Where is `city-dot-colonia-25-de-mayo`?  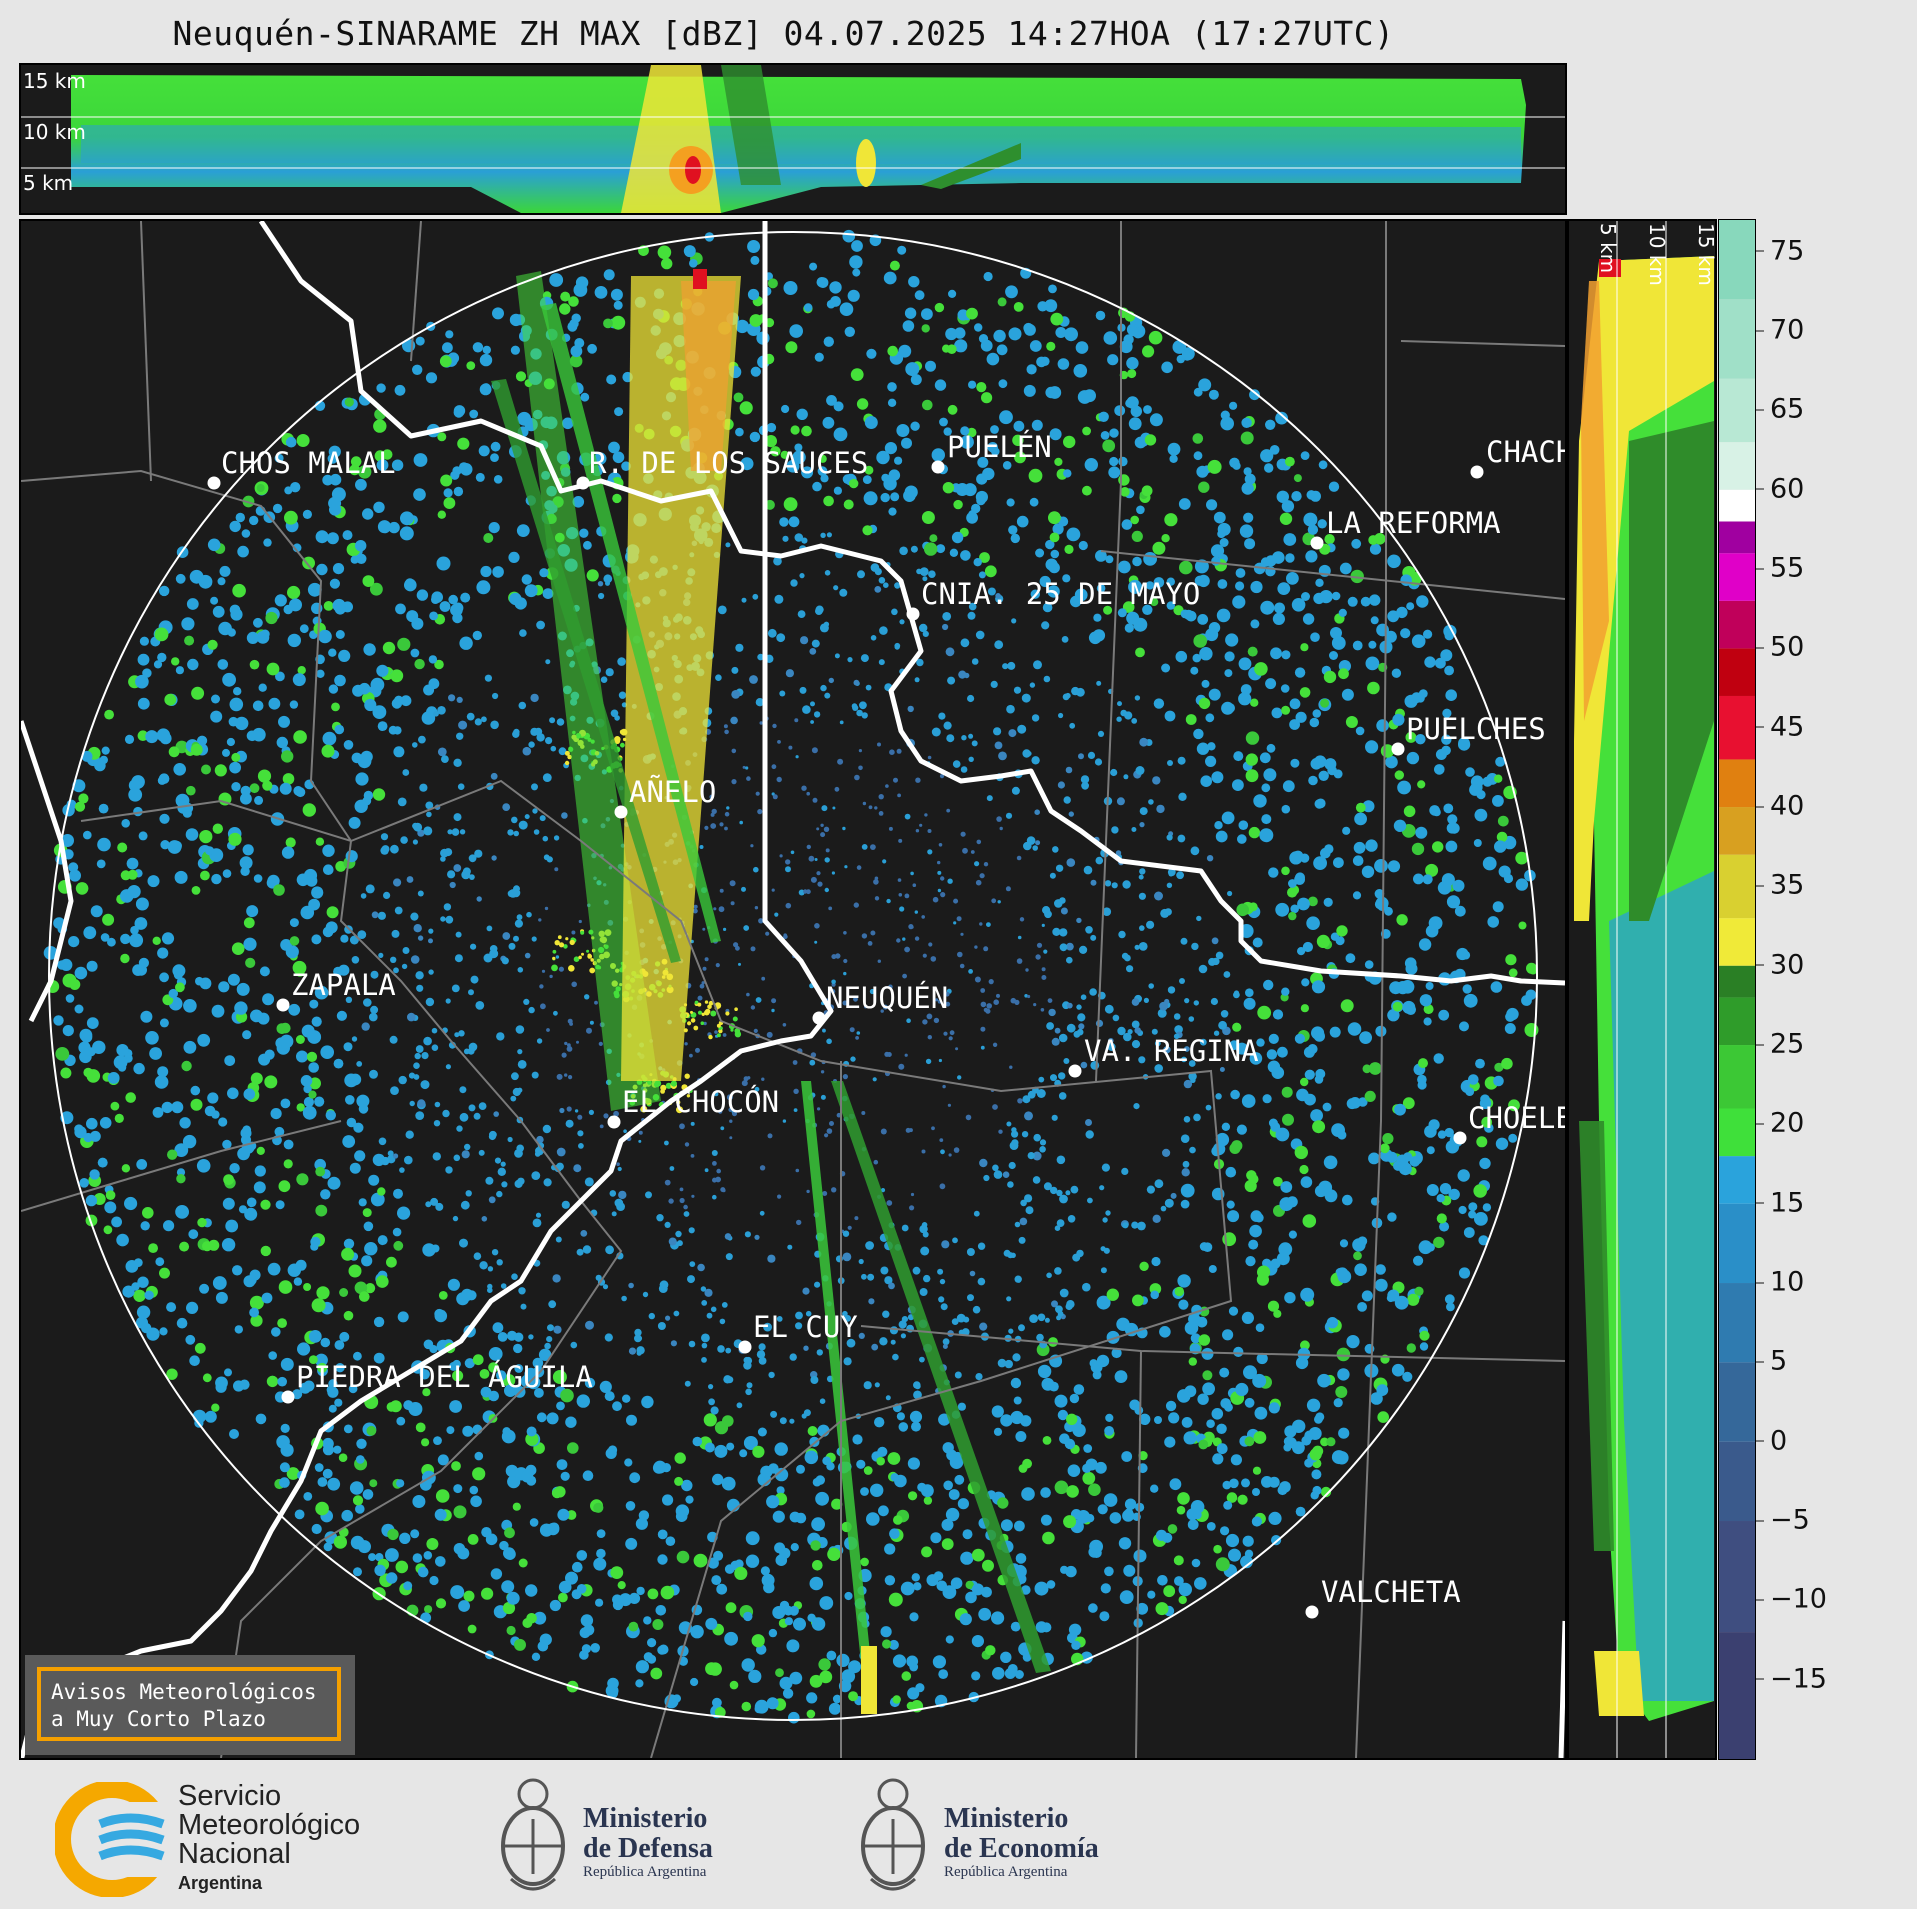
city-dot-colonia-25-de-mayo is located at coordinates (913, 614).